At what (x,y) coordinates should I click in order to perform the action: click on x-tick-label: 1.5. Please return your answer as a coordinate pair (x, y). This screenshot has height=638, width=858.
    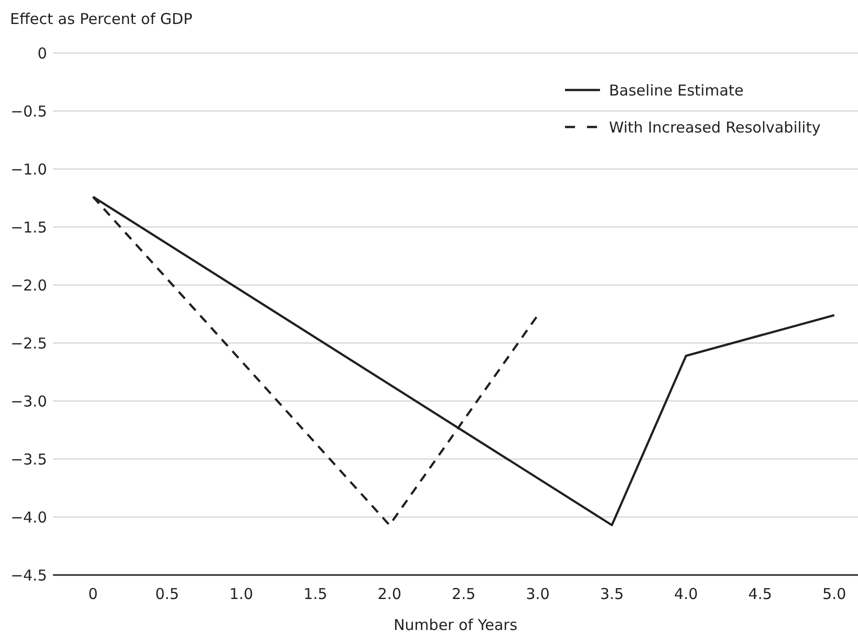
    Looking at the image, I should click on (315, 594).